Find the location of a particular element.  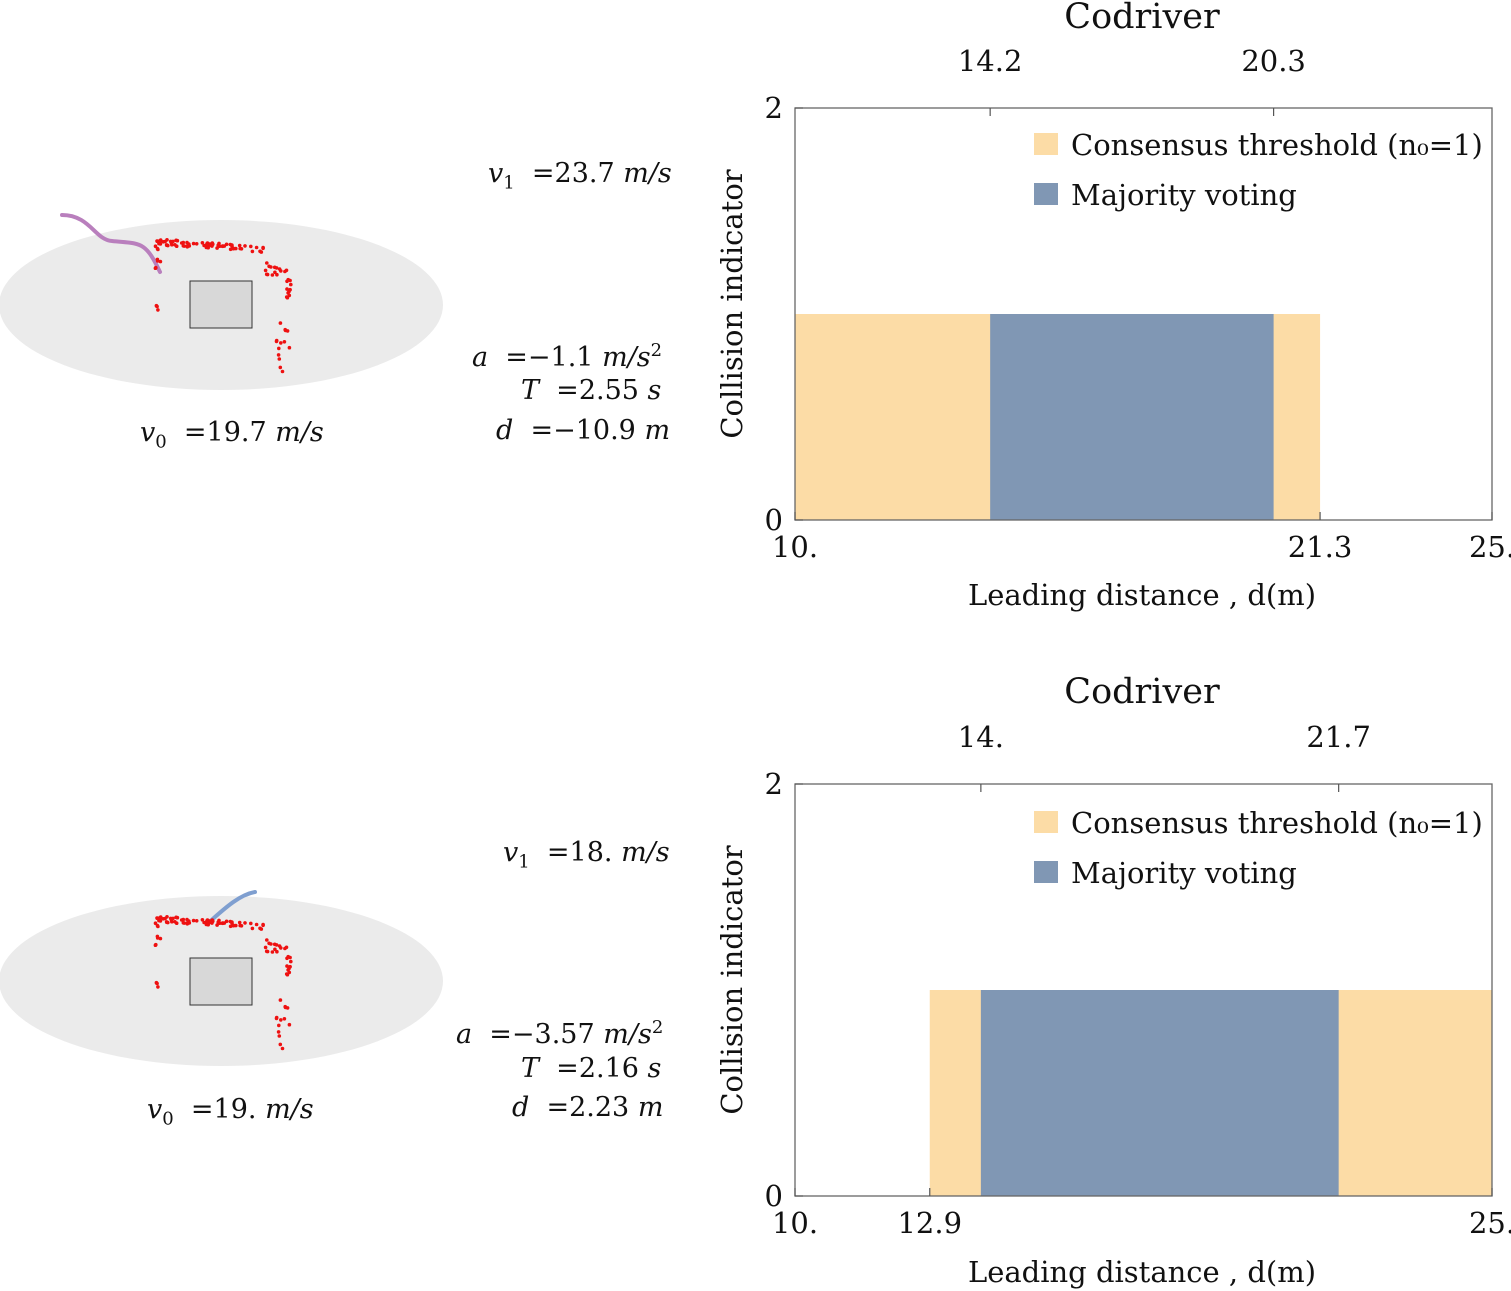

x-tick-label: 25. is located at coordinates (1490, 547).